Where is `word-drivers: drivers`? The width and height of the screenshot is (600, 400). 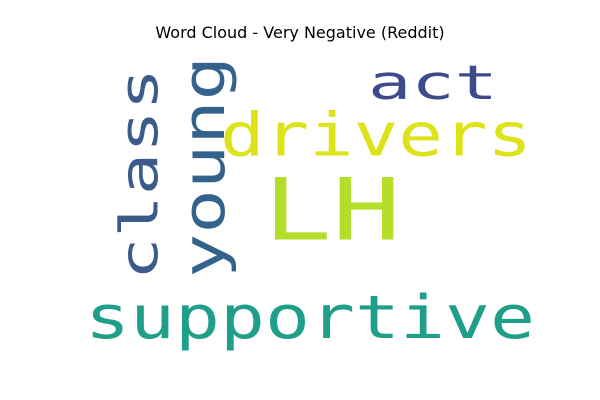
word-drivers: drivers is located at coordinates (376, 134).